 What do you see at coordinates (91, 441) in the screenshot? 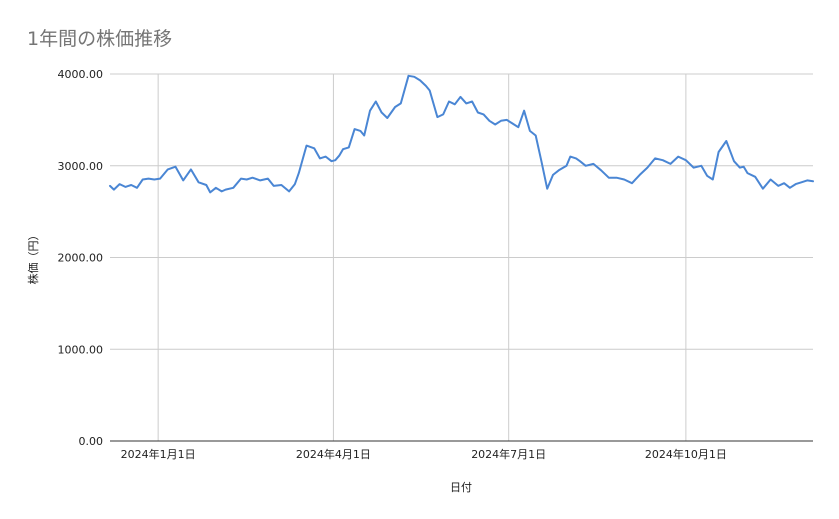
I see `y-tick-label: 0.00` at bounding box center [91, 441].